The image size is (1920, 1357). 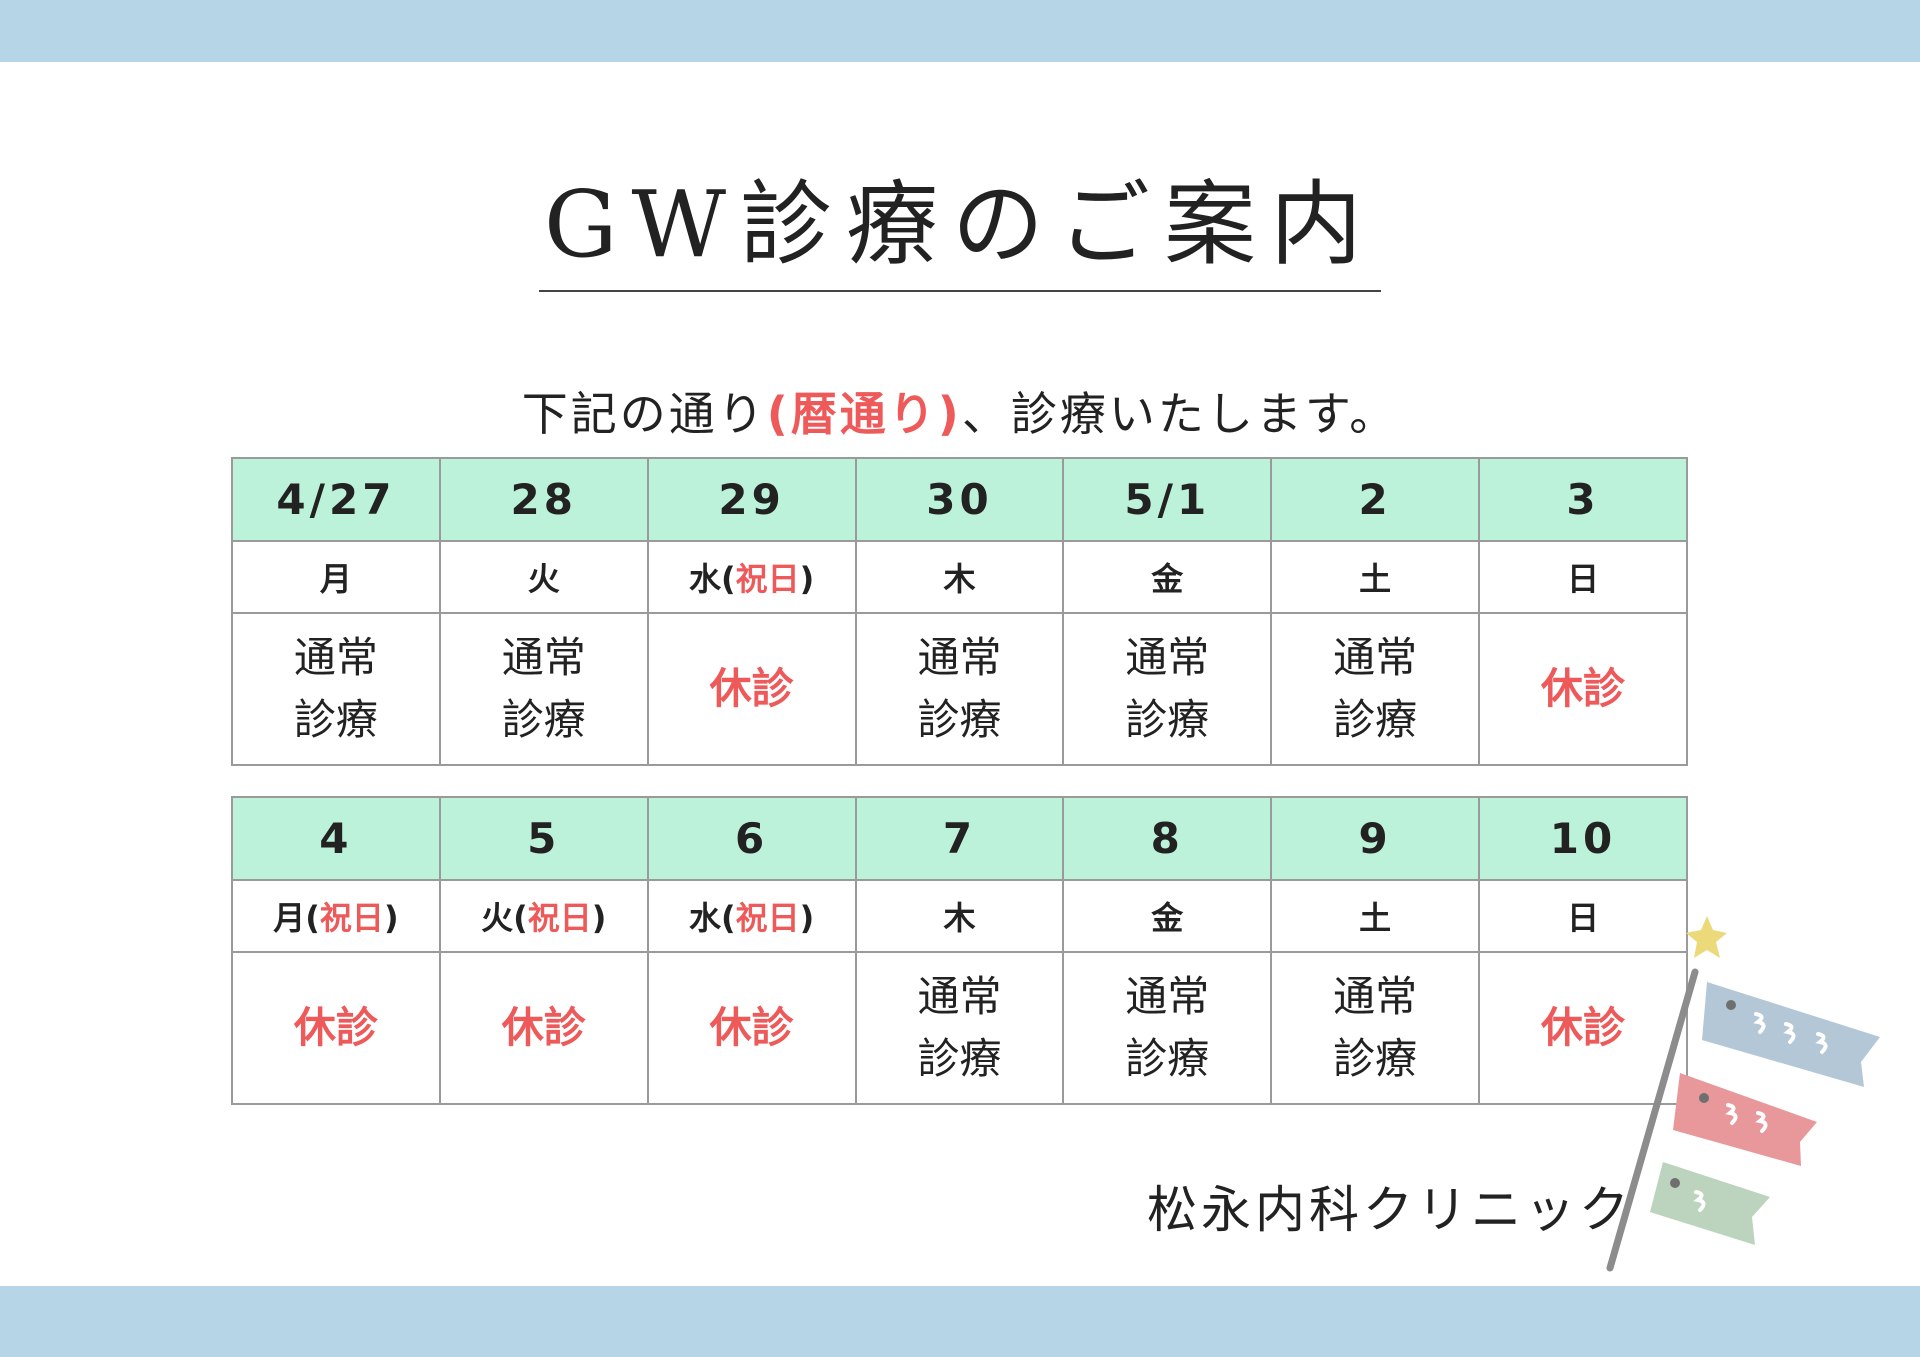 I want to click on top-band, so click(x=960, y=31).